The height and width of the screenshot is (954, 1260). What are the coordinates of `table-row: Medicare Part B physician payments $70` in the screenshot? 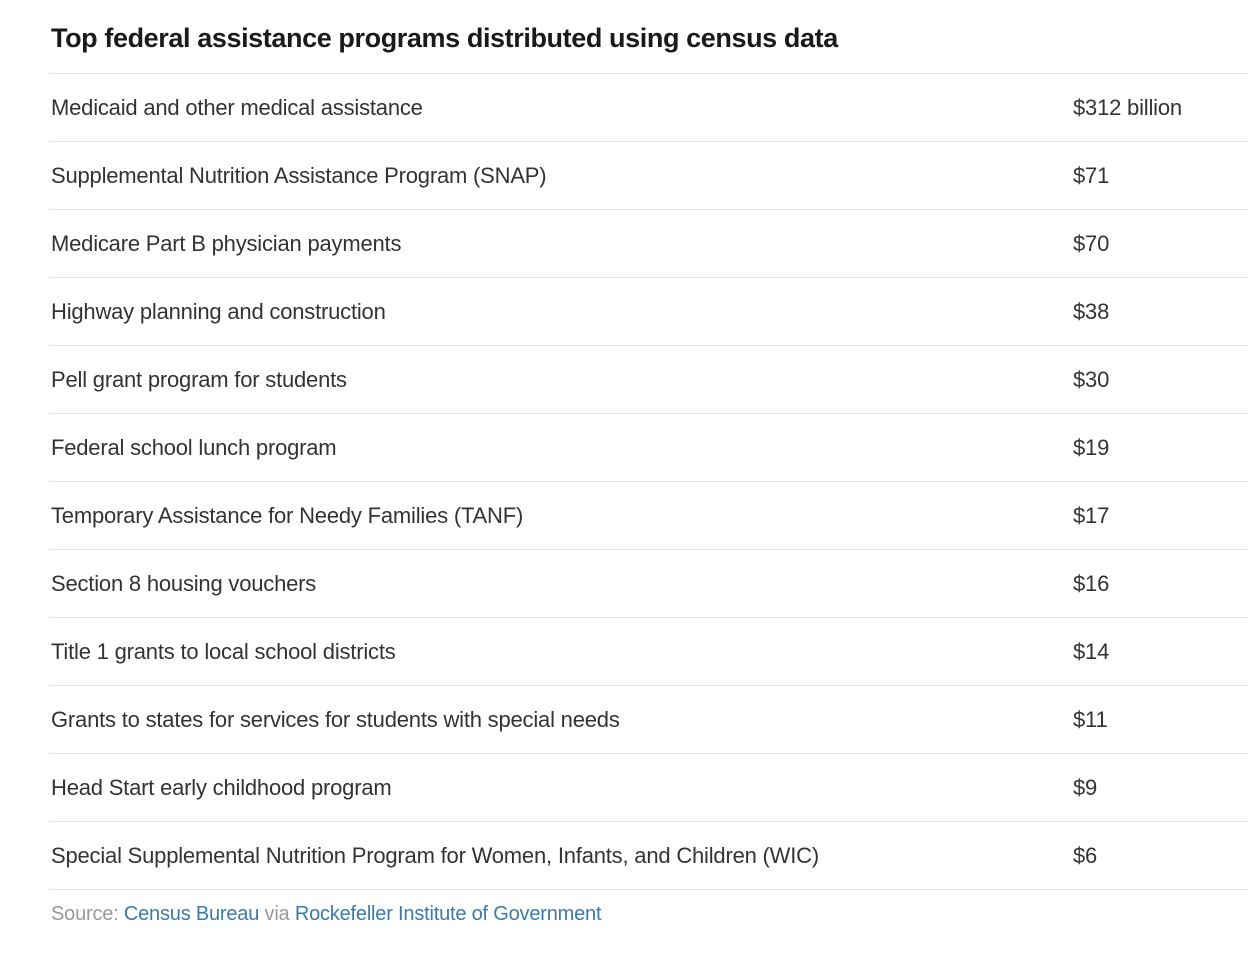 It's located at (649, 244).